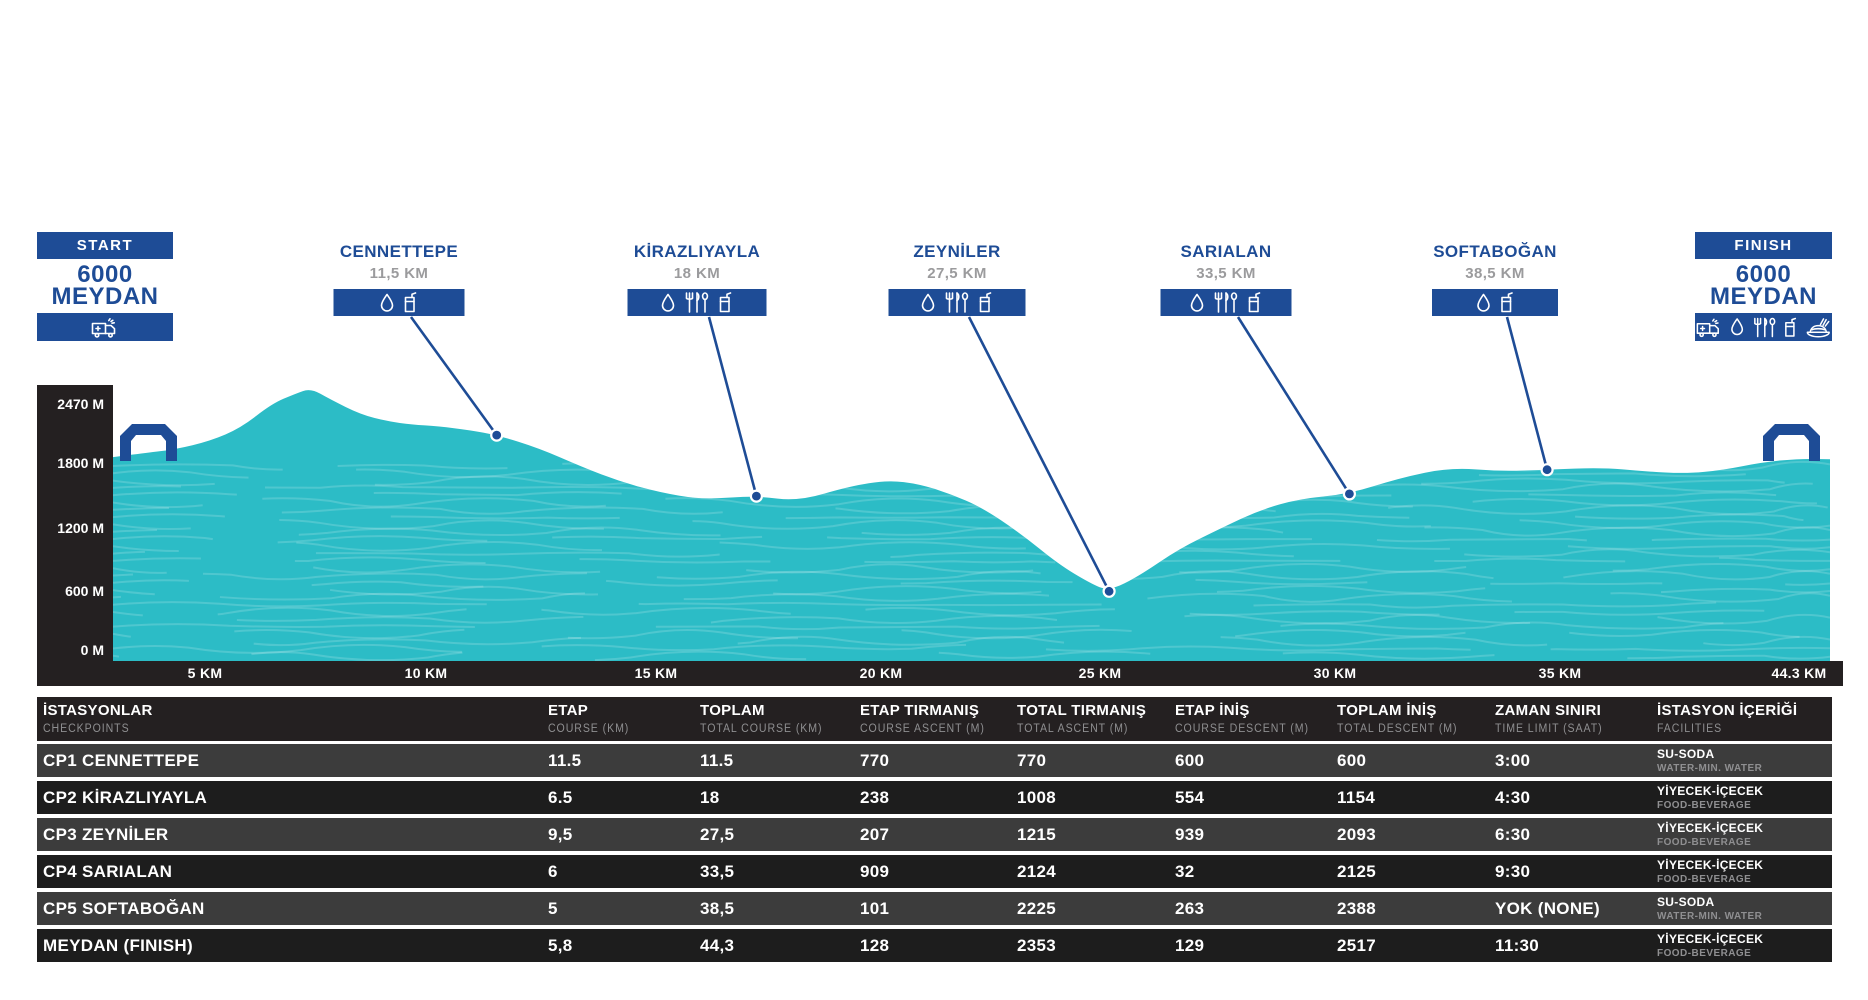 This screenshot has height=1000, width=1868. I want to click on elevation-axis: 2470 M 1800 M 1200 M 600 M 0 M, so click(75, 535).